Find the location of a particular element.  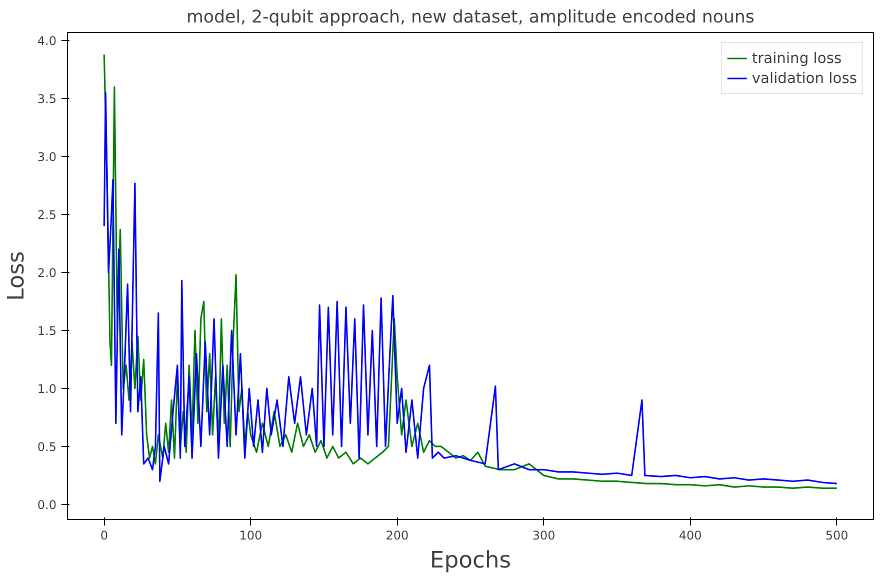

x-tick-label: 500 is located at coordinates (836, 535).